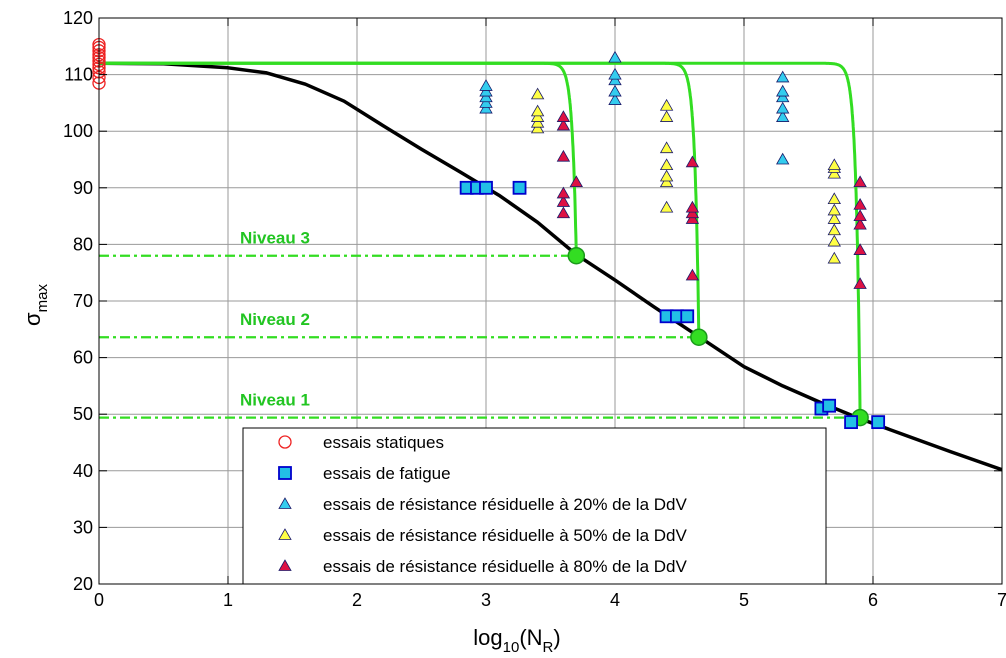  I want to click on level-label: Niveau 3, so click(275, 238).